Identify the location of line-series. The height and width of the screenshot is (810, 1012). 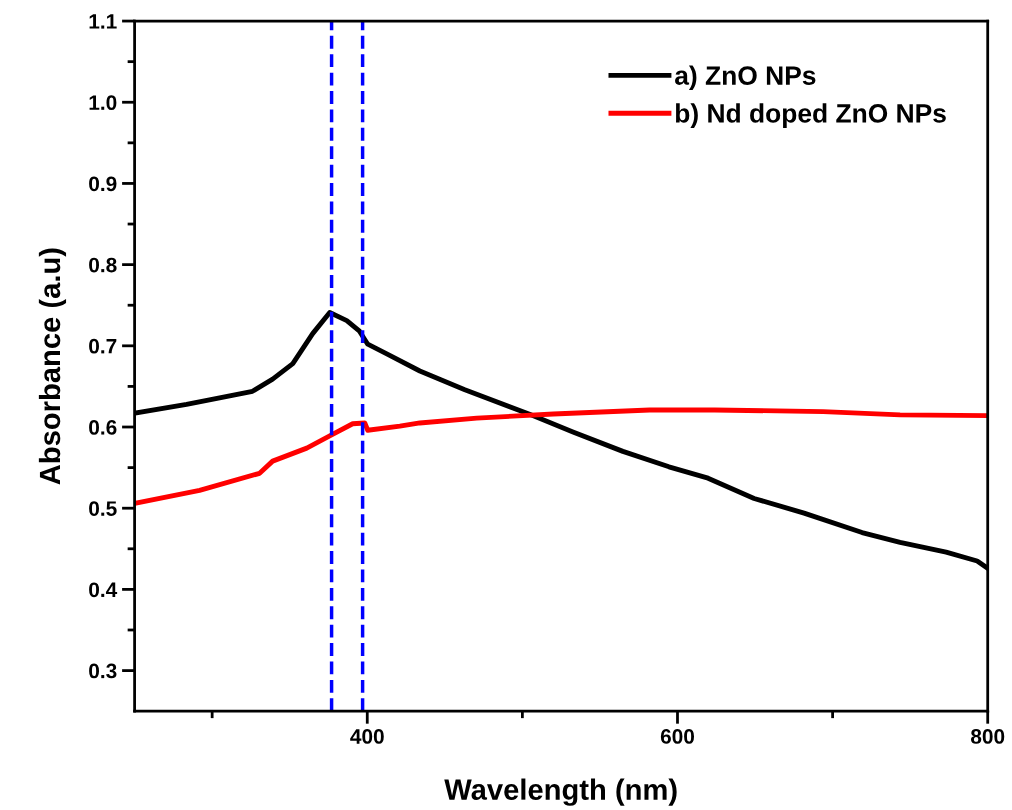
(561, 456).